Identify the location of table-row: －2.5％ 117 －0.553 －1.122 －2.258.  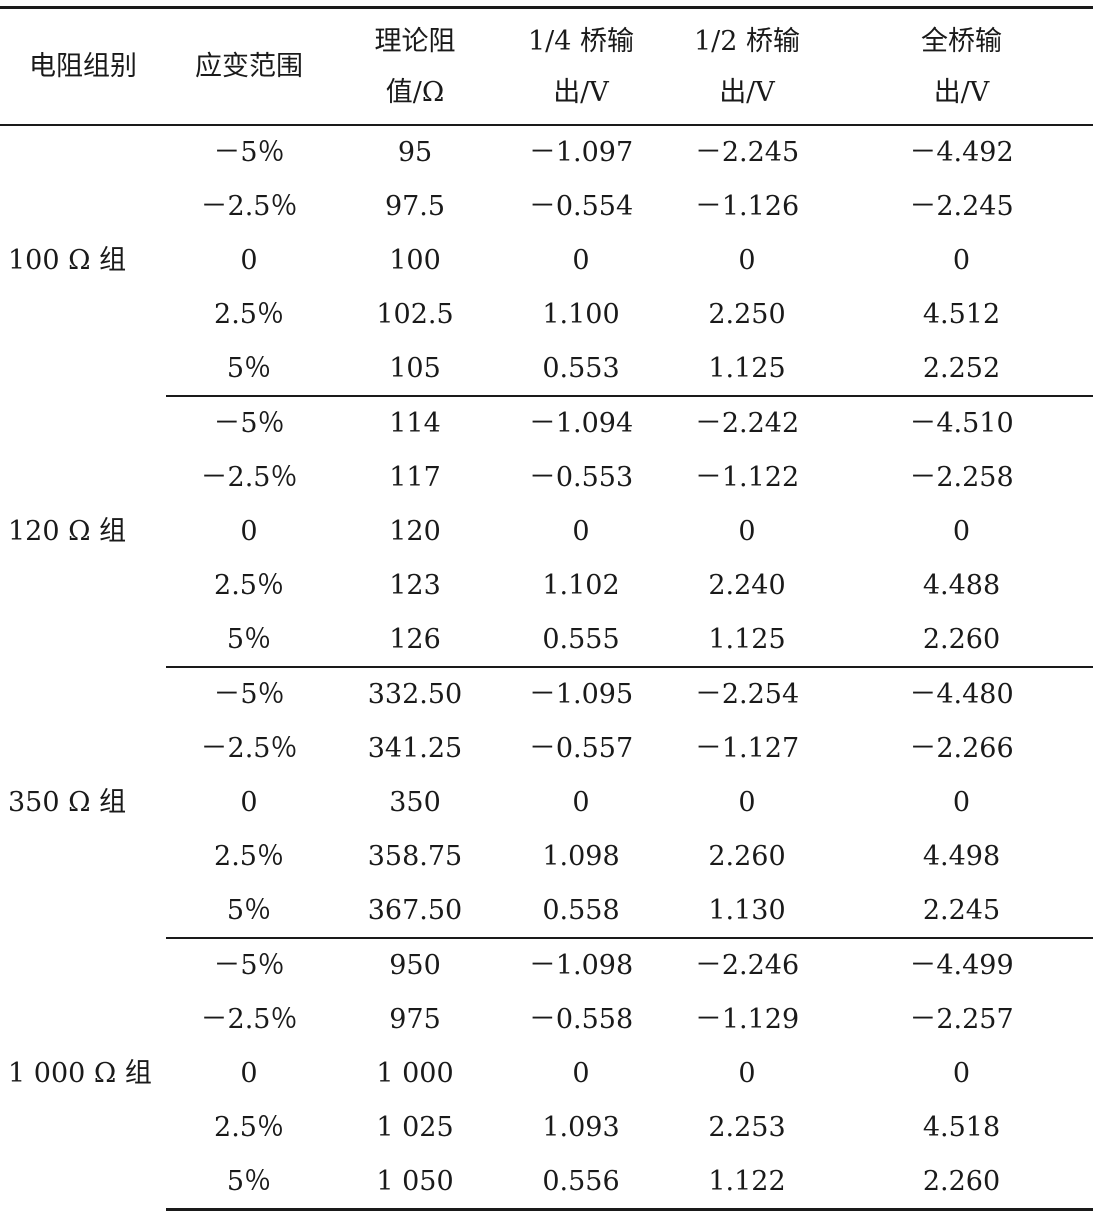
(546, 478).